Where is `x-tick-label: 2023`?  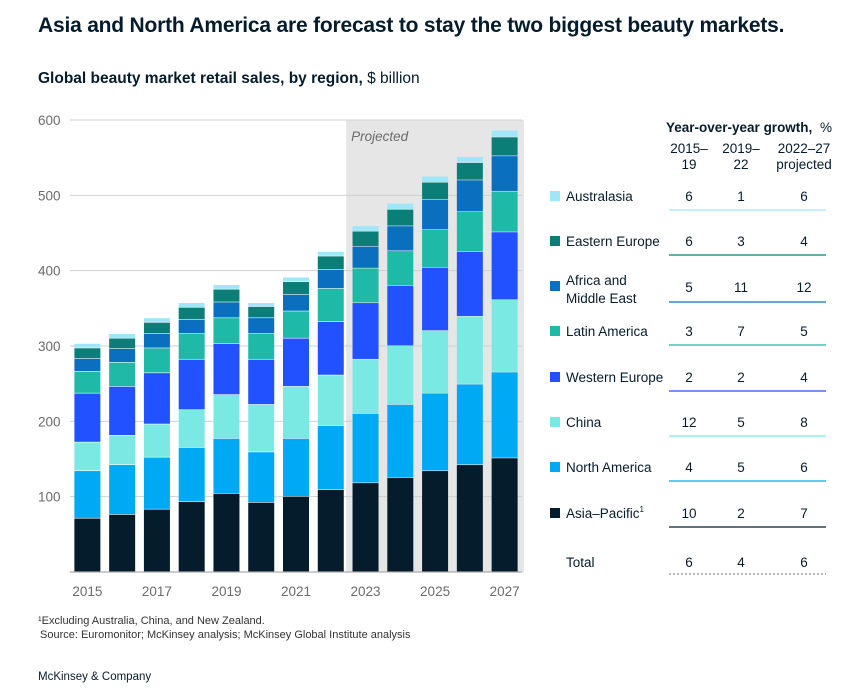 x-tick-label: 2023 is located at coordinates (366, 591).